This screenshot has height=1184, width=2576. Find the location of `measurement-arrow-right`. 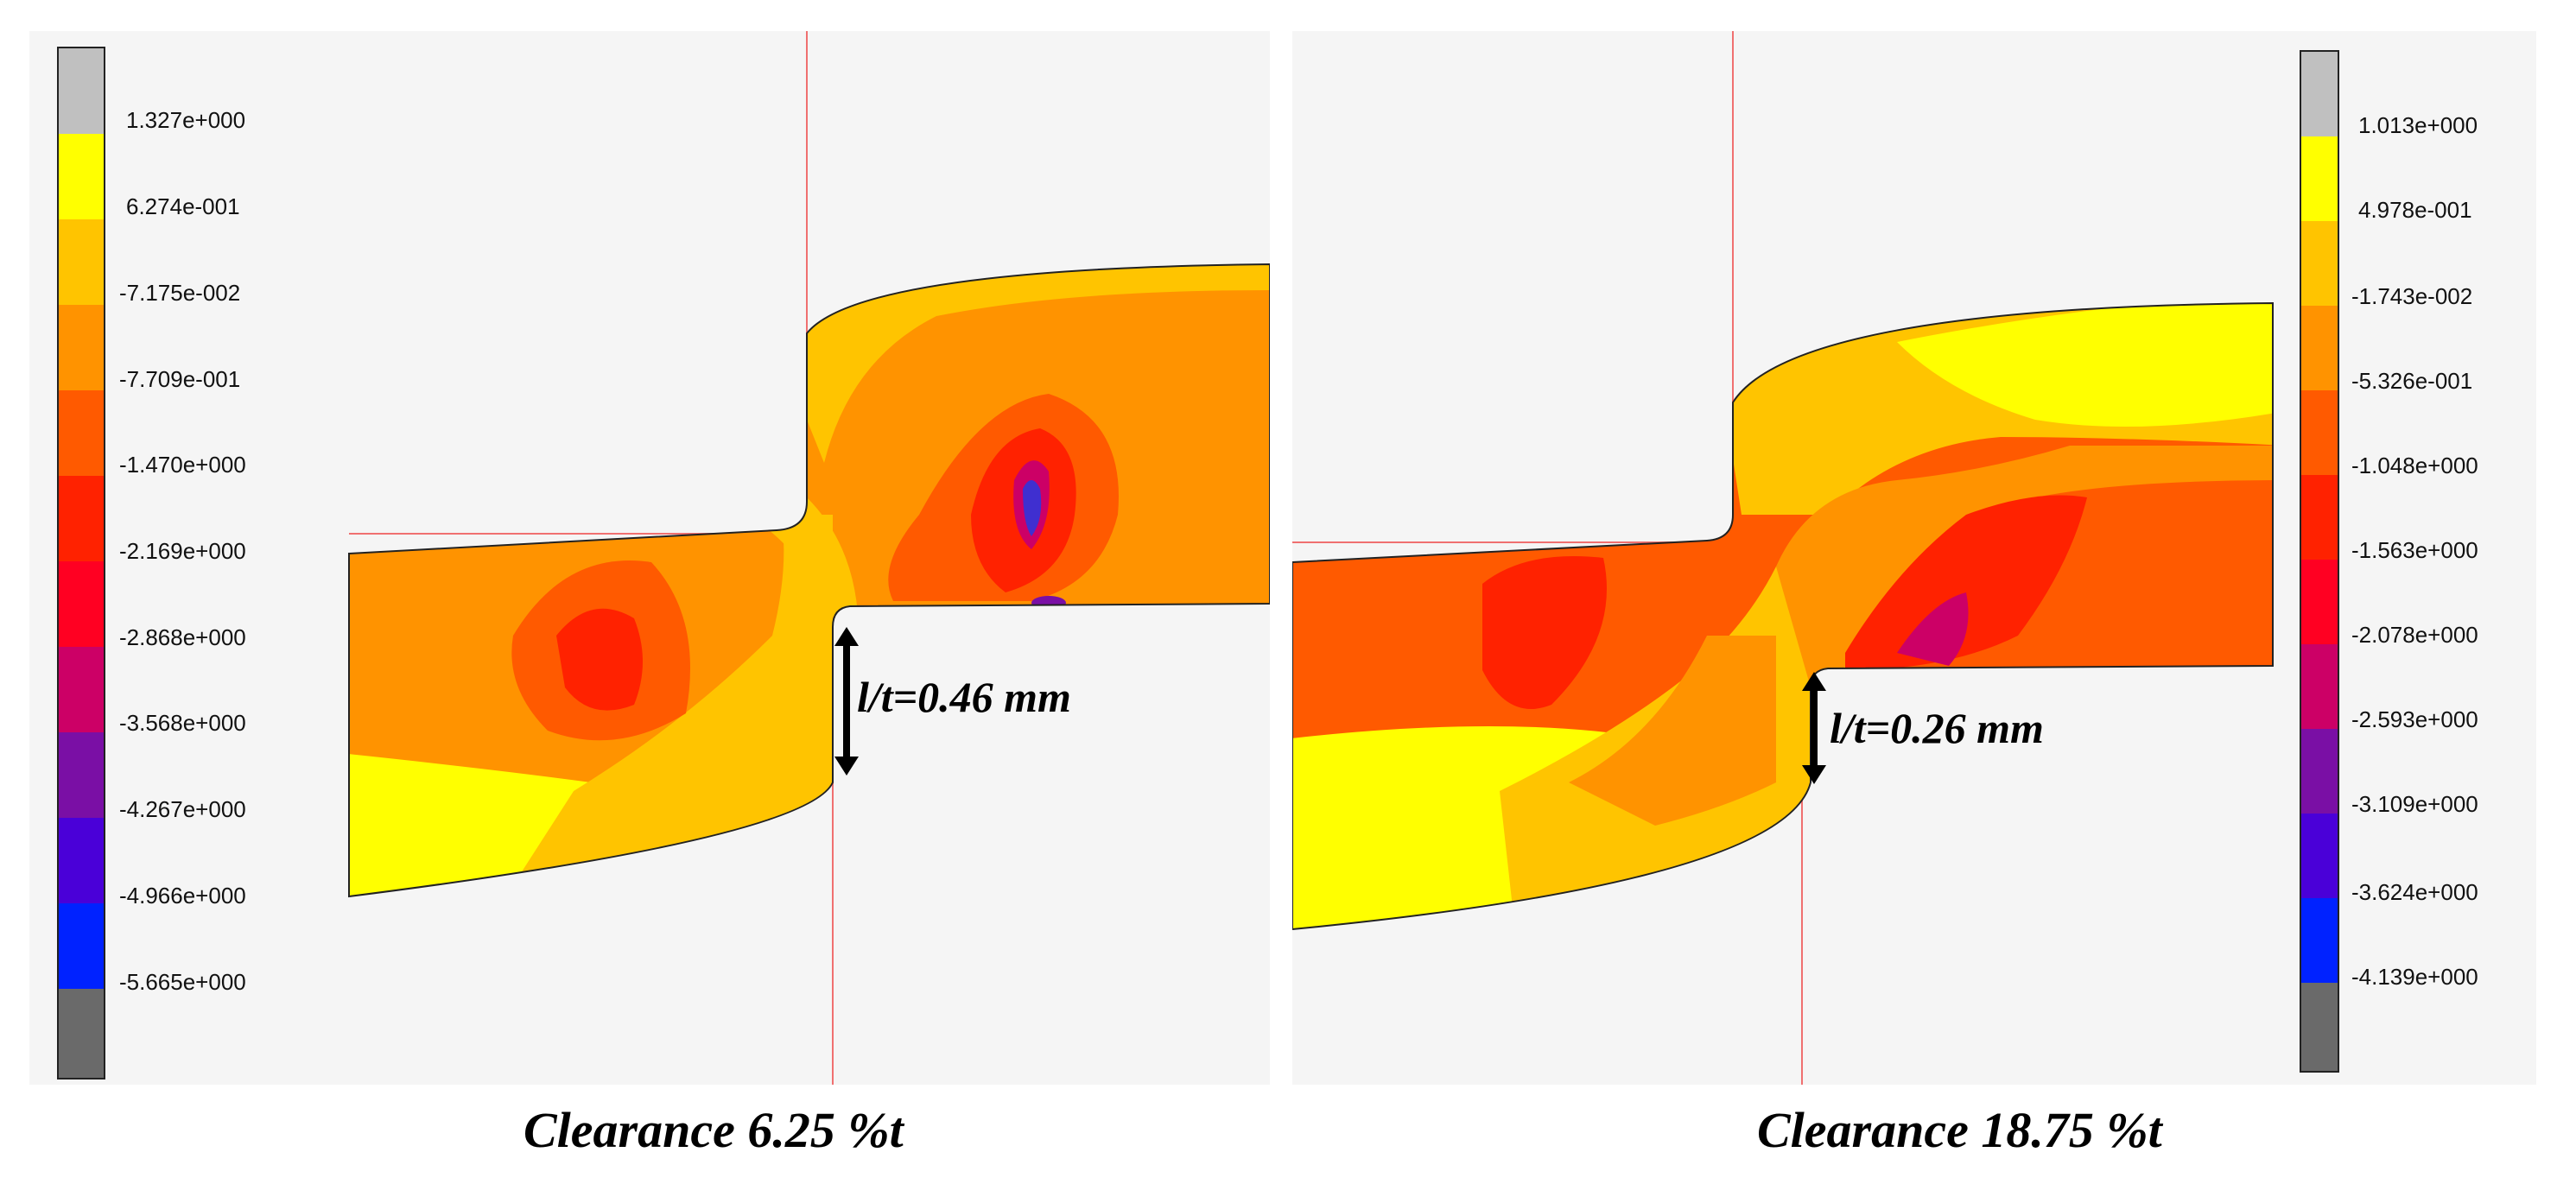

measurement-arrow-right is located at coordinates (1814, 728).